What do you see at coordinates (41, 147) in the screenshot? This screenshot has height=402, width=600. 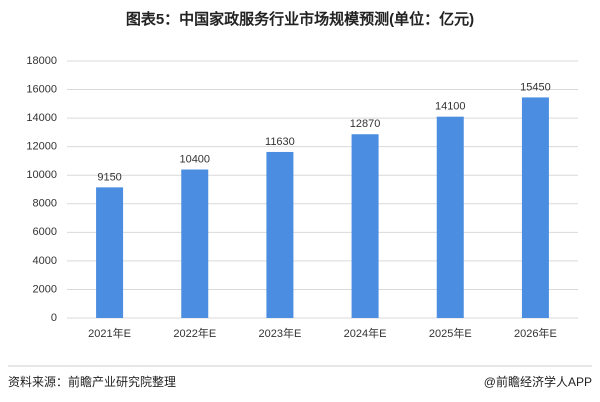 I see `y-tick-label: 12000` at bounding box center [41, 147].